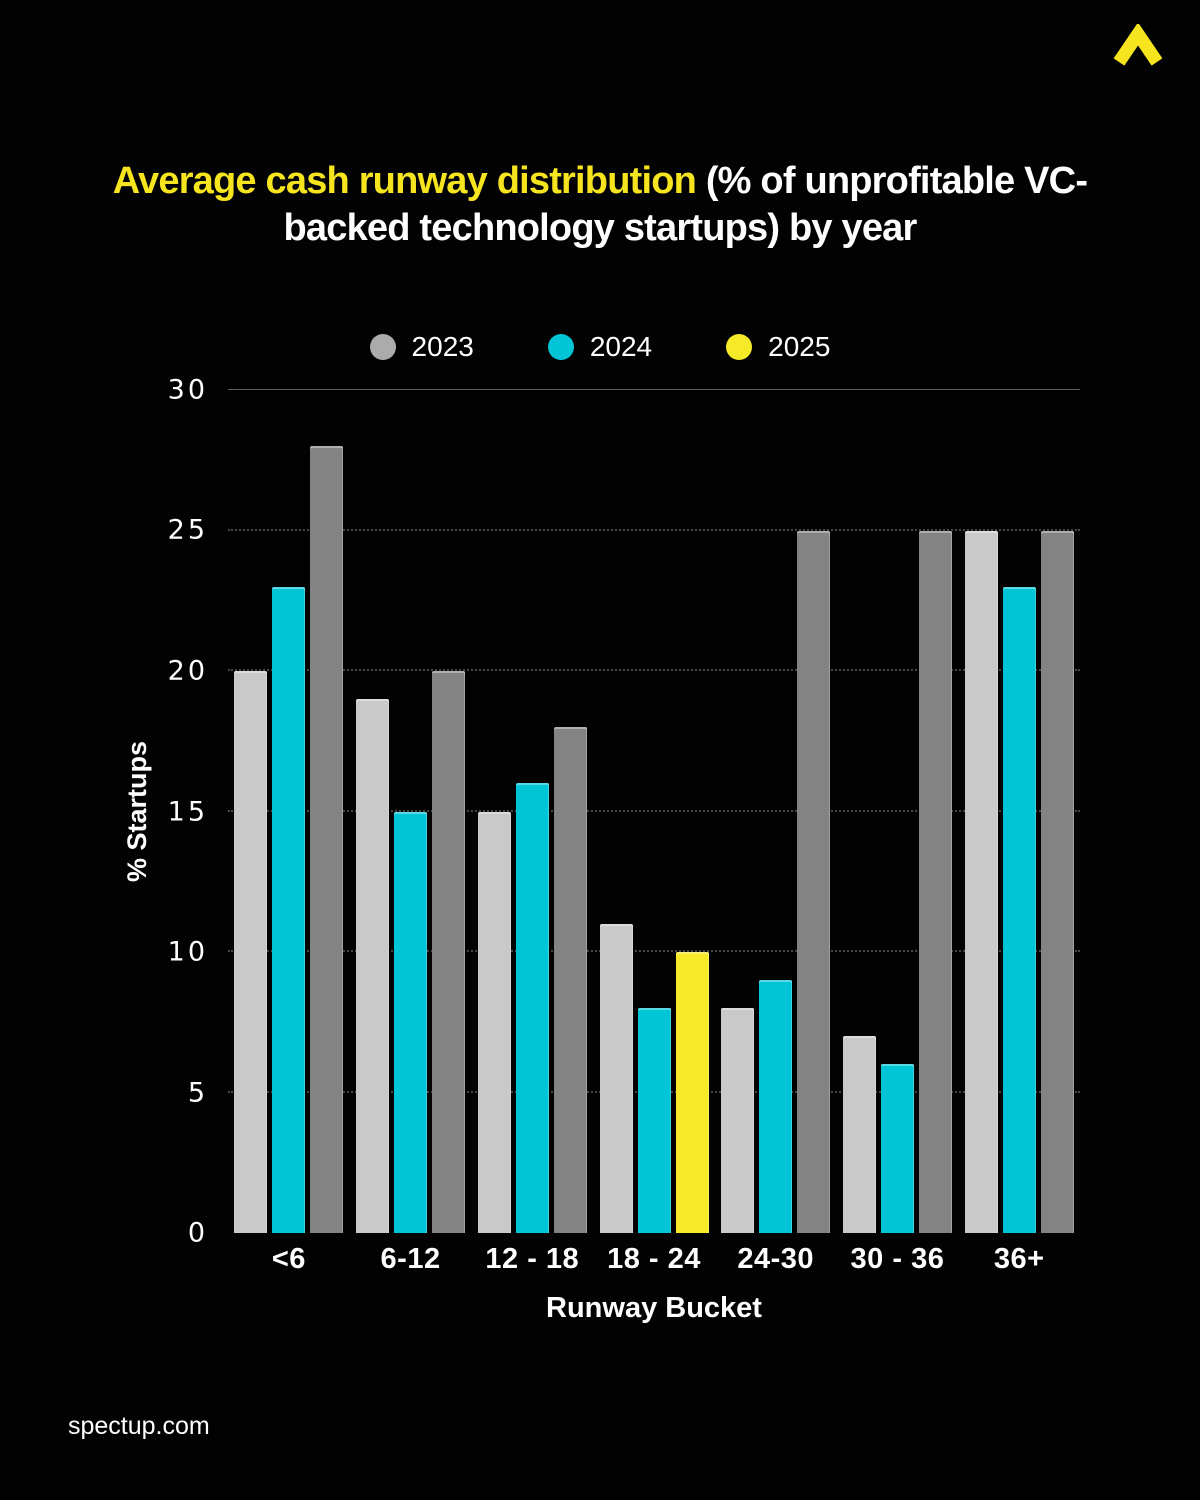  I want to click on bar-2024-<6, so click(289, 909).